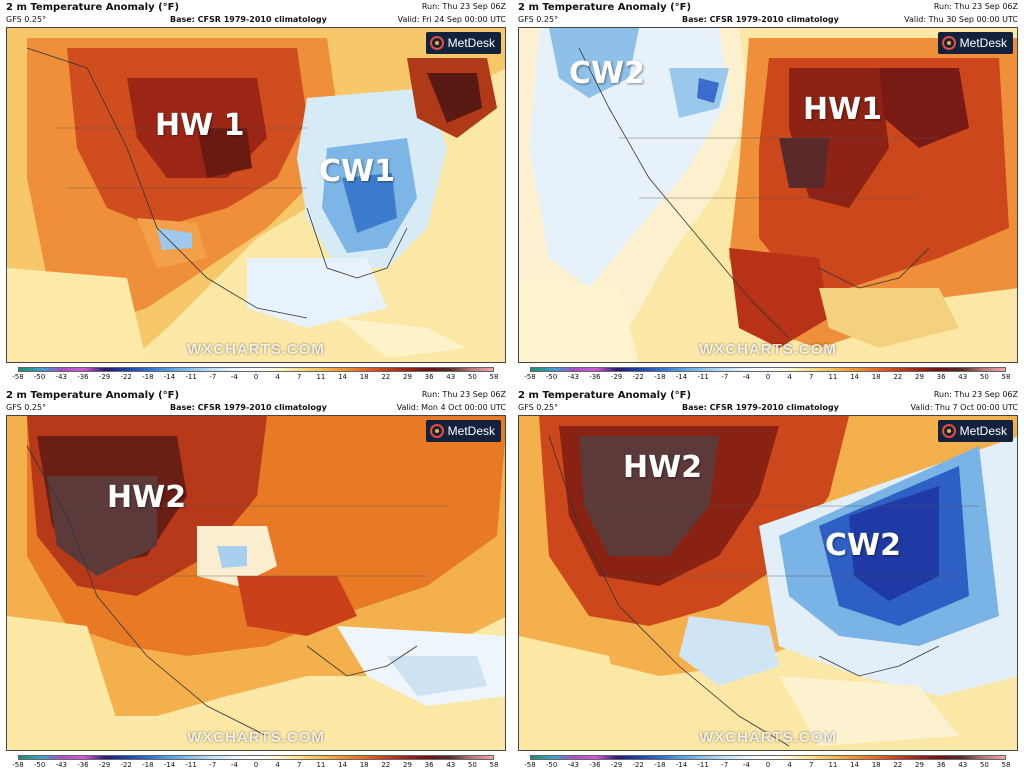 This screenshot has height=769, width=1024. I want to click on colorbar-tick-label: 4, so click(277, 377).